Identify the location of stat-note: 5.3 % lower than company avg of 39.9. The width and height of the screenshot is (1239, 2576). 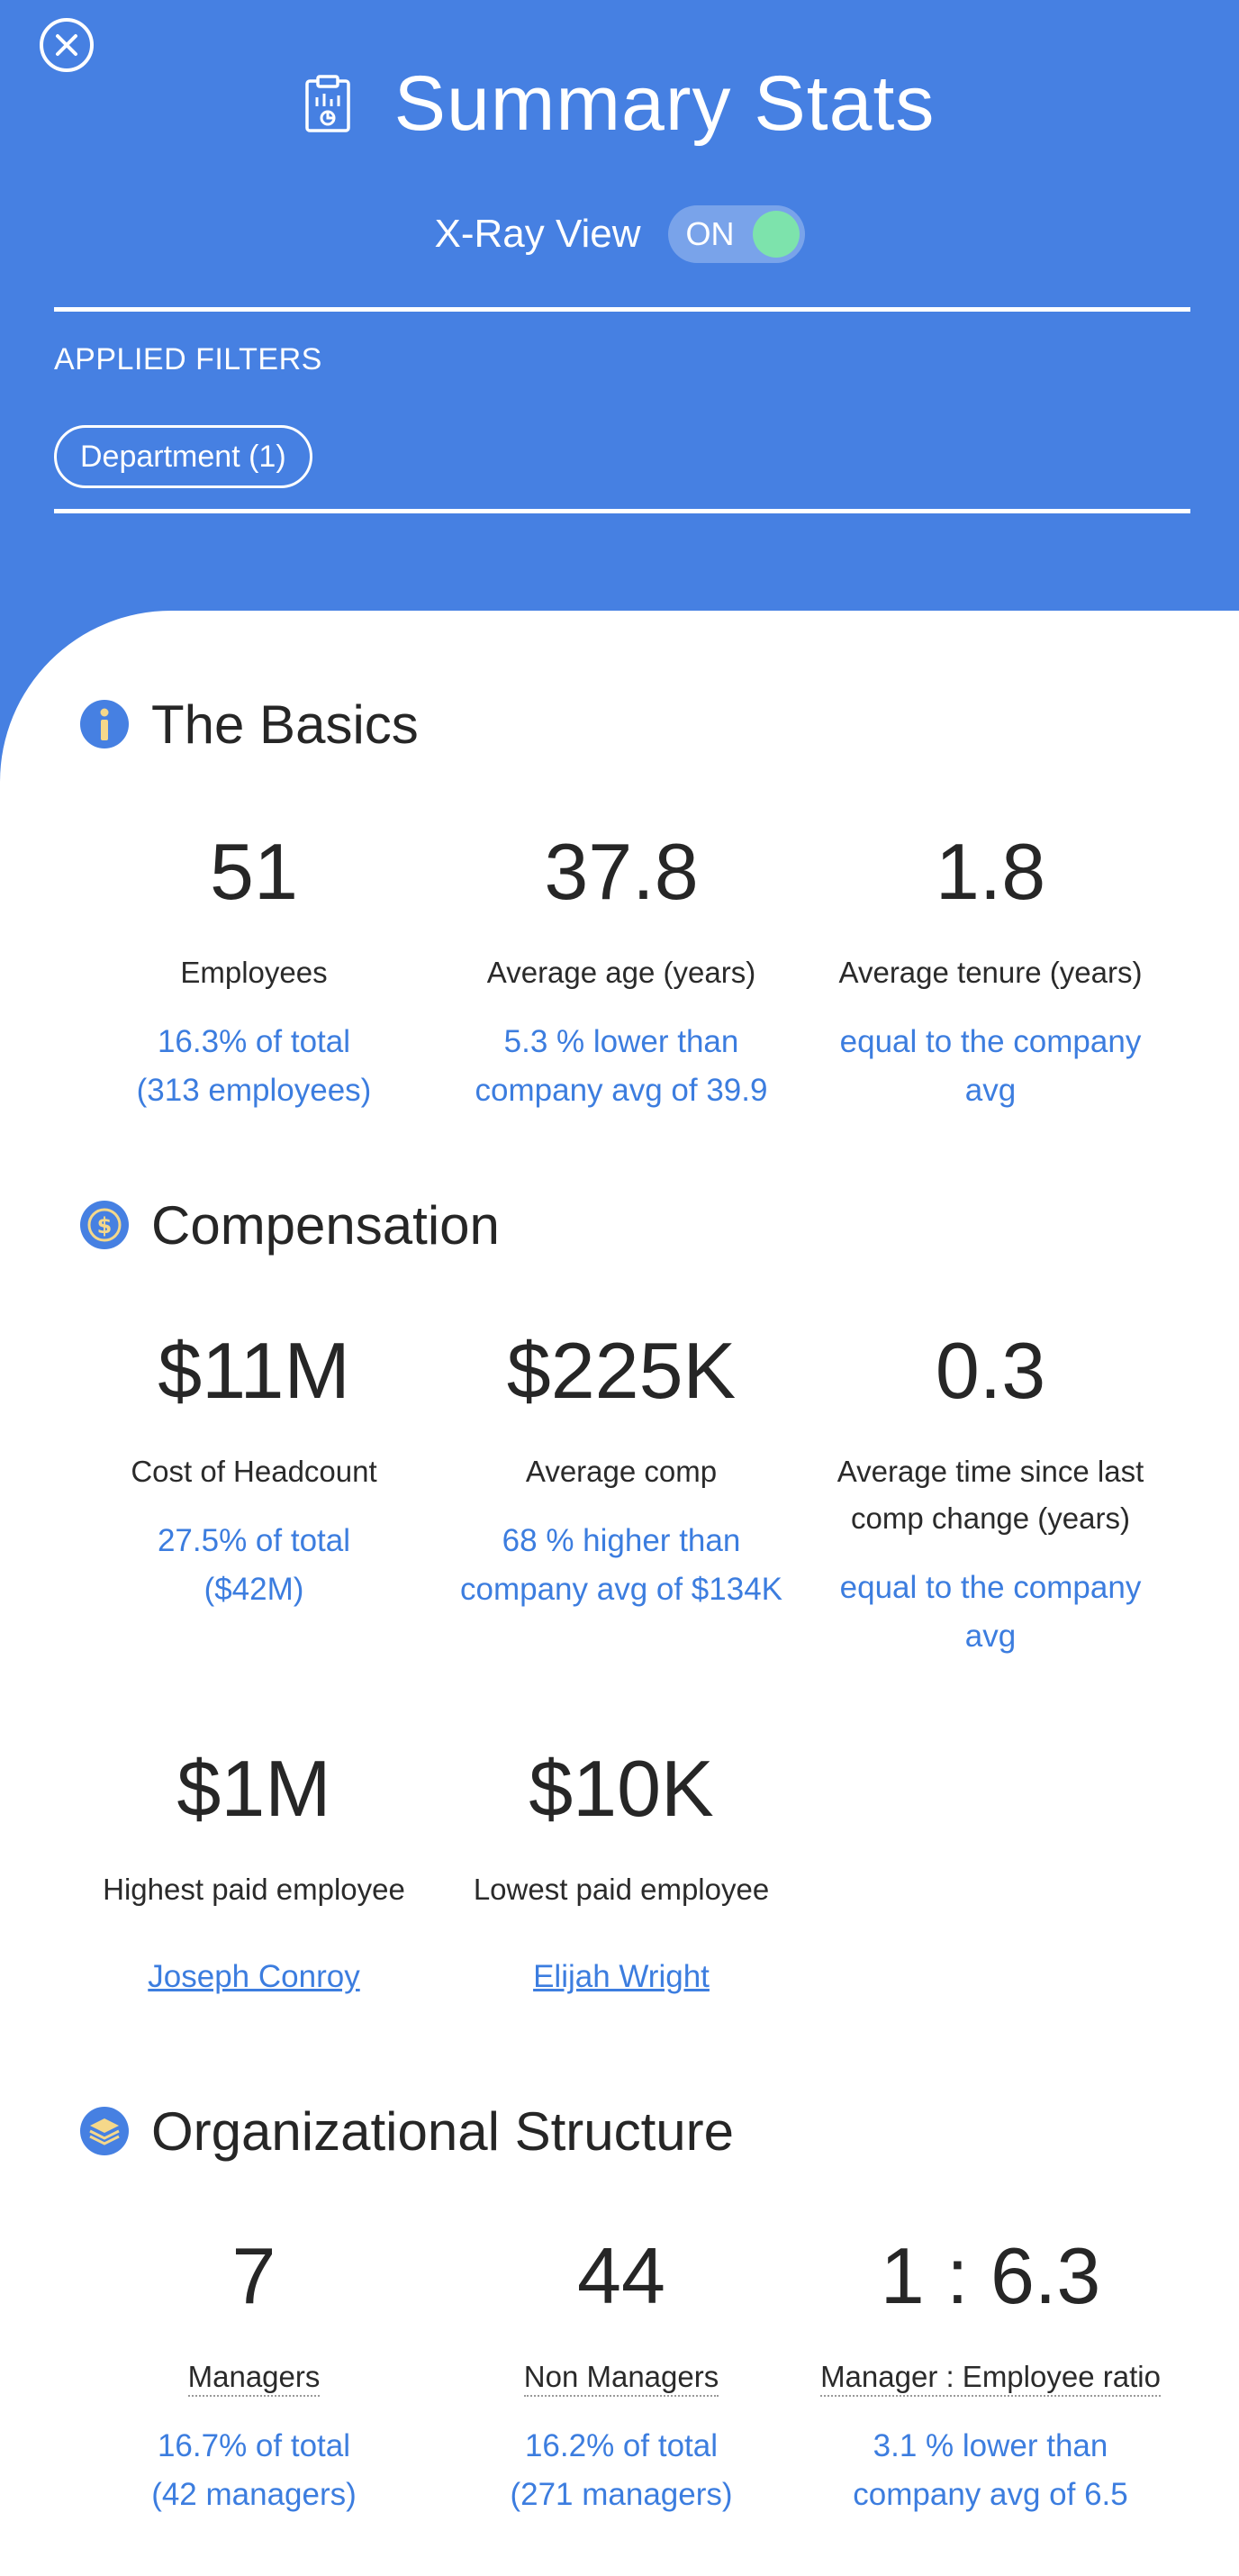
(621, 1066).